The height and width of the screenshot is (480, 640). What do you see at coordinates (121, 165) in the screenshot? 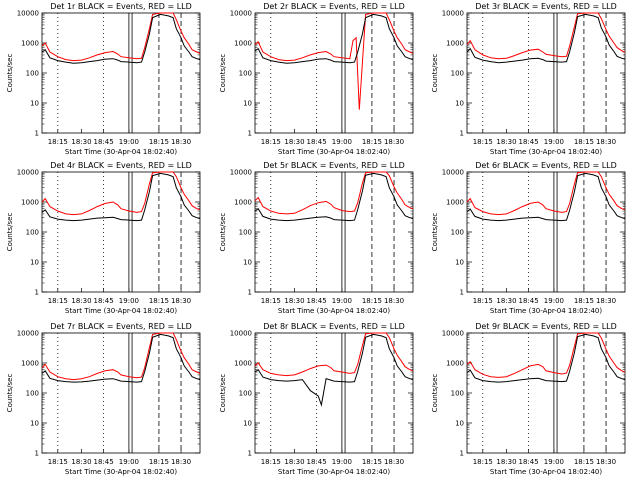
I see `panel-title: Det 4r BLACK = Events, RED = LLD` at bounding box center [121, 165].